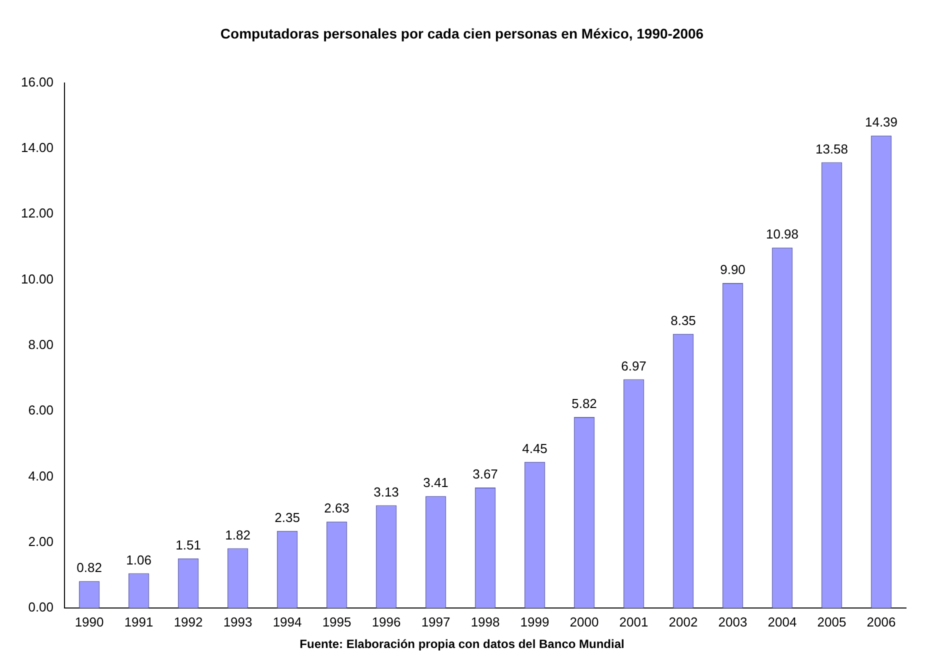 The image size is (934, 664). What do you see at coordinates (535, 448) in the screenshot?
I see `data-label: 4.45` at bounding box center [535, 448].